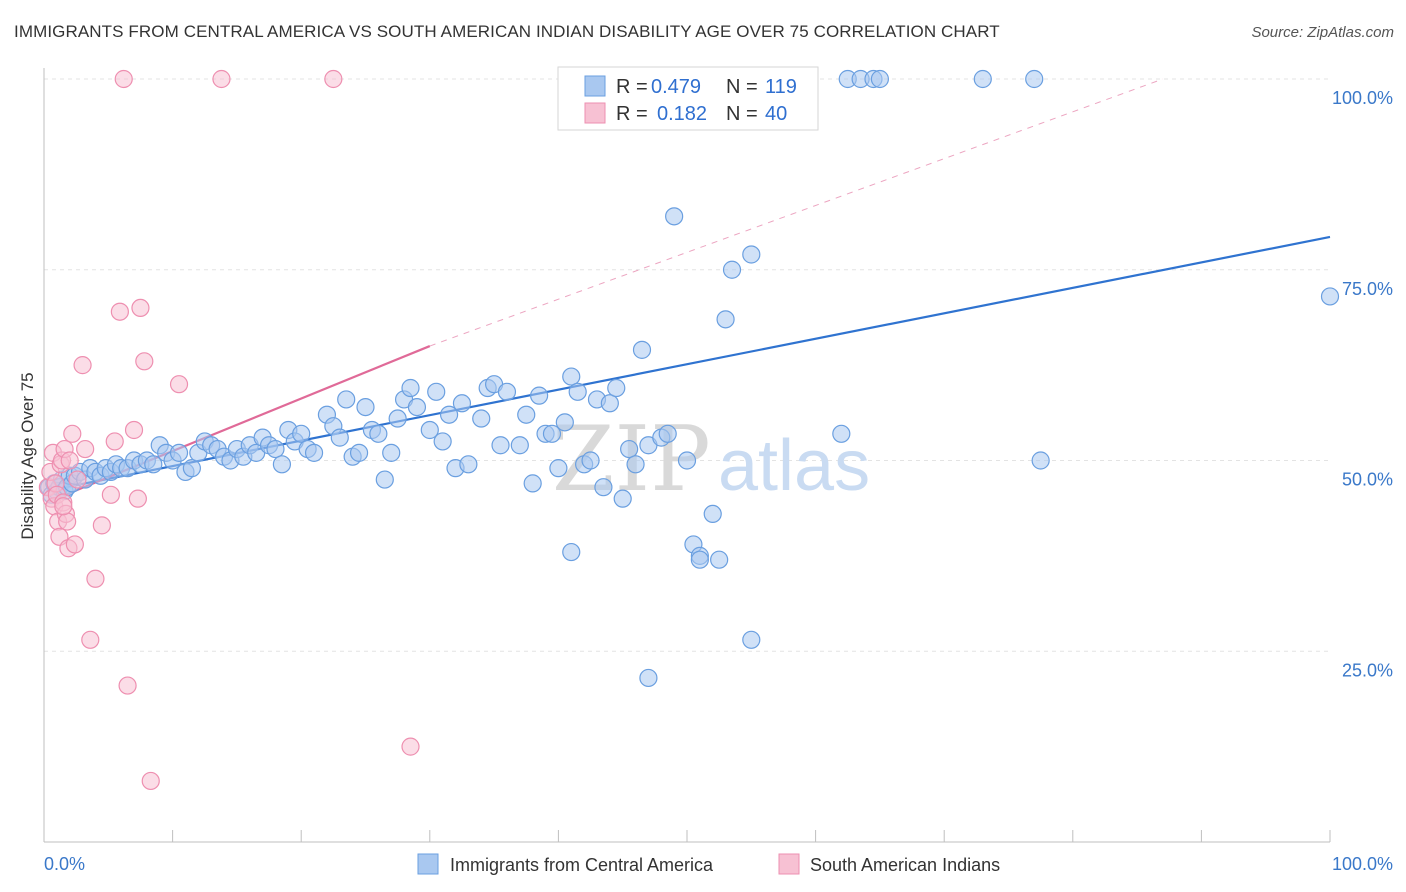 The height and width of the screenshot is (892, 1406). Describe the element at coordinates (64, 864) in the screenshot. I see `x-tick-label-min: 0.0%` at that location.